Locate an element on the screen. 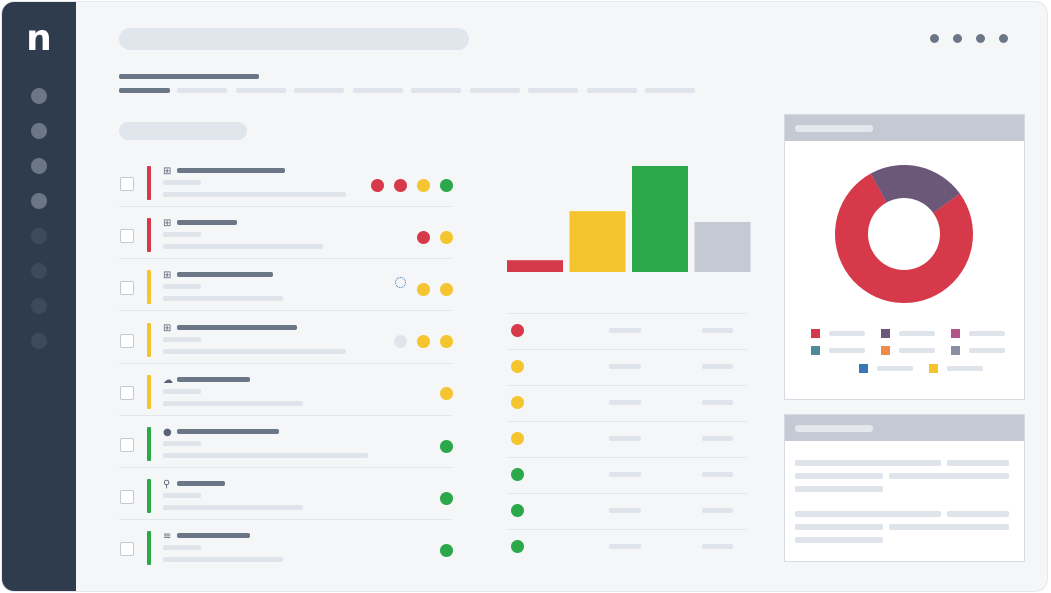  filter-pill is located at coordinates (183, 131).